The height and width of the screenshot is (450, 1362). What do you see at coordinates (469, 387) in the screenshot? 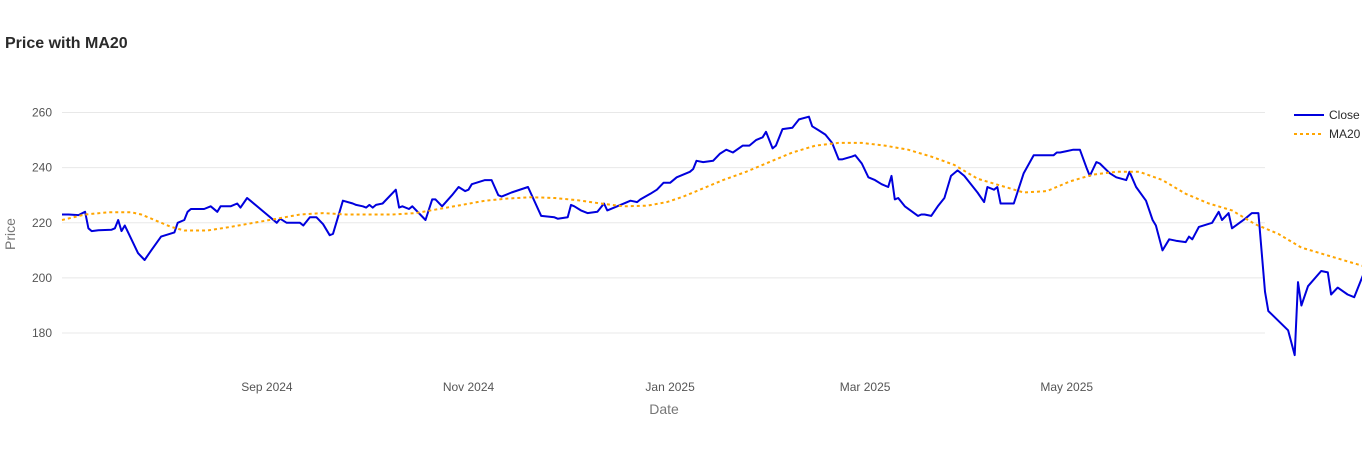
I see `x-tick-label: Nov 2024` at bounding box center [469, 387].